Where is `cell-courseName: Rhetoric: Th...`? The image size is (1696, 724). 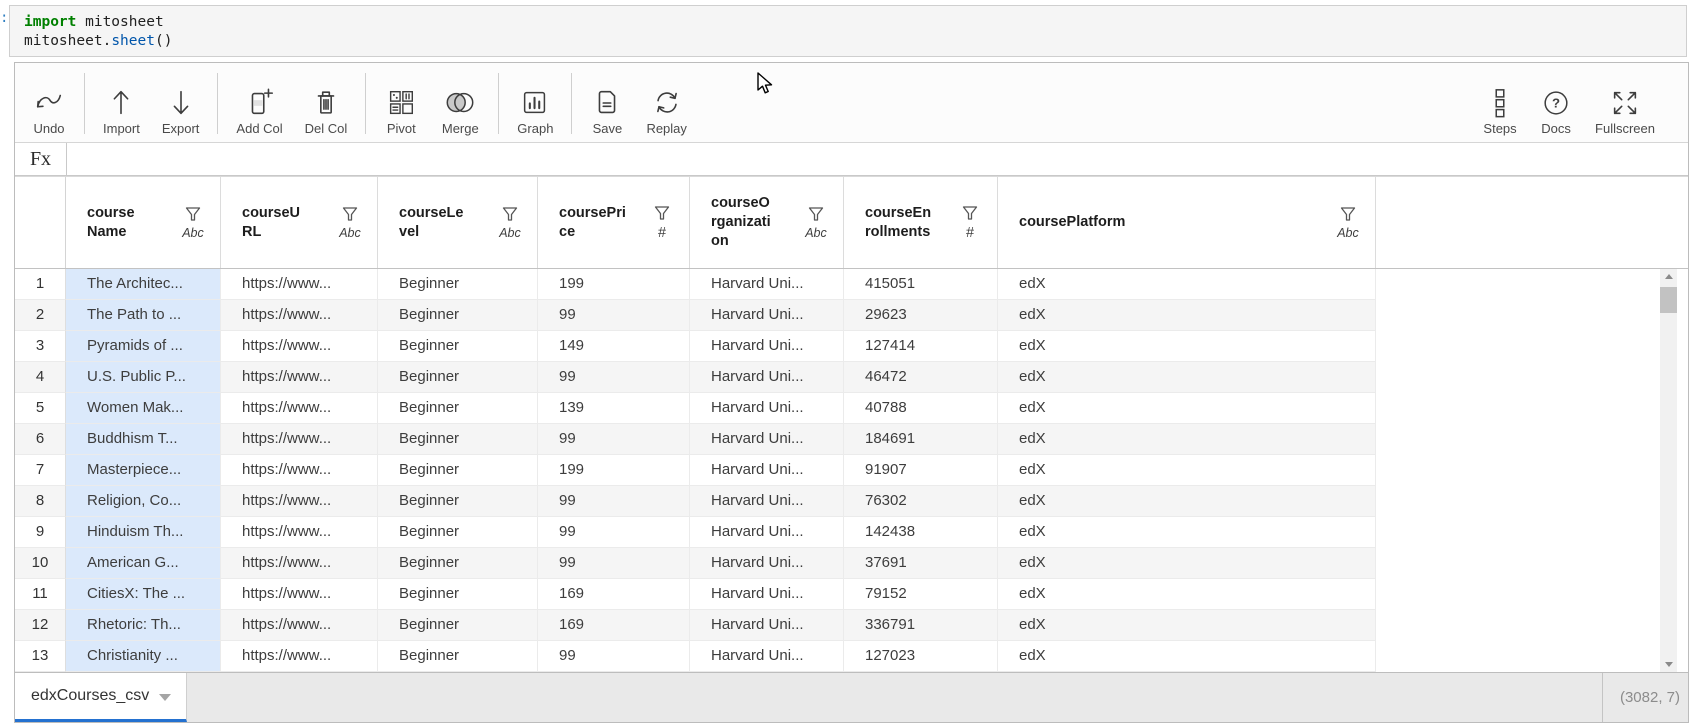
cell-courseName: Rhetoric: Th... is located at coordinates (143, 625).